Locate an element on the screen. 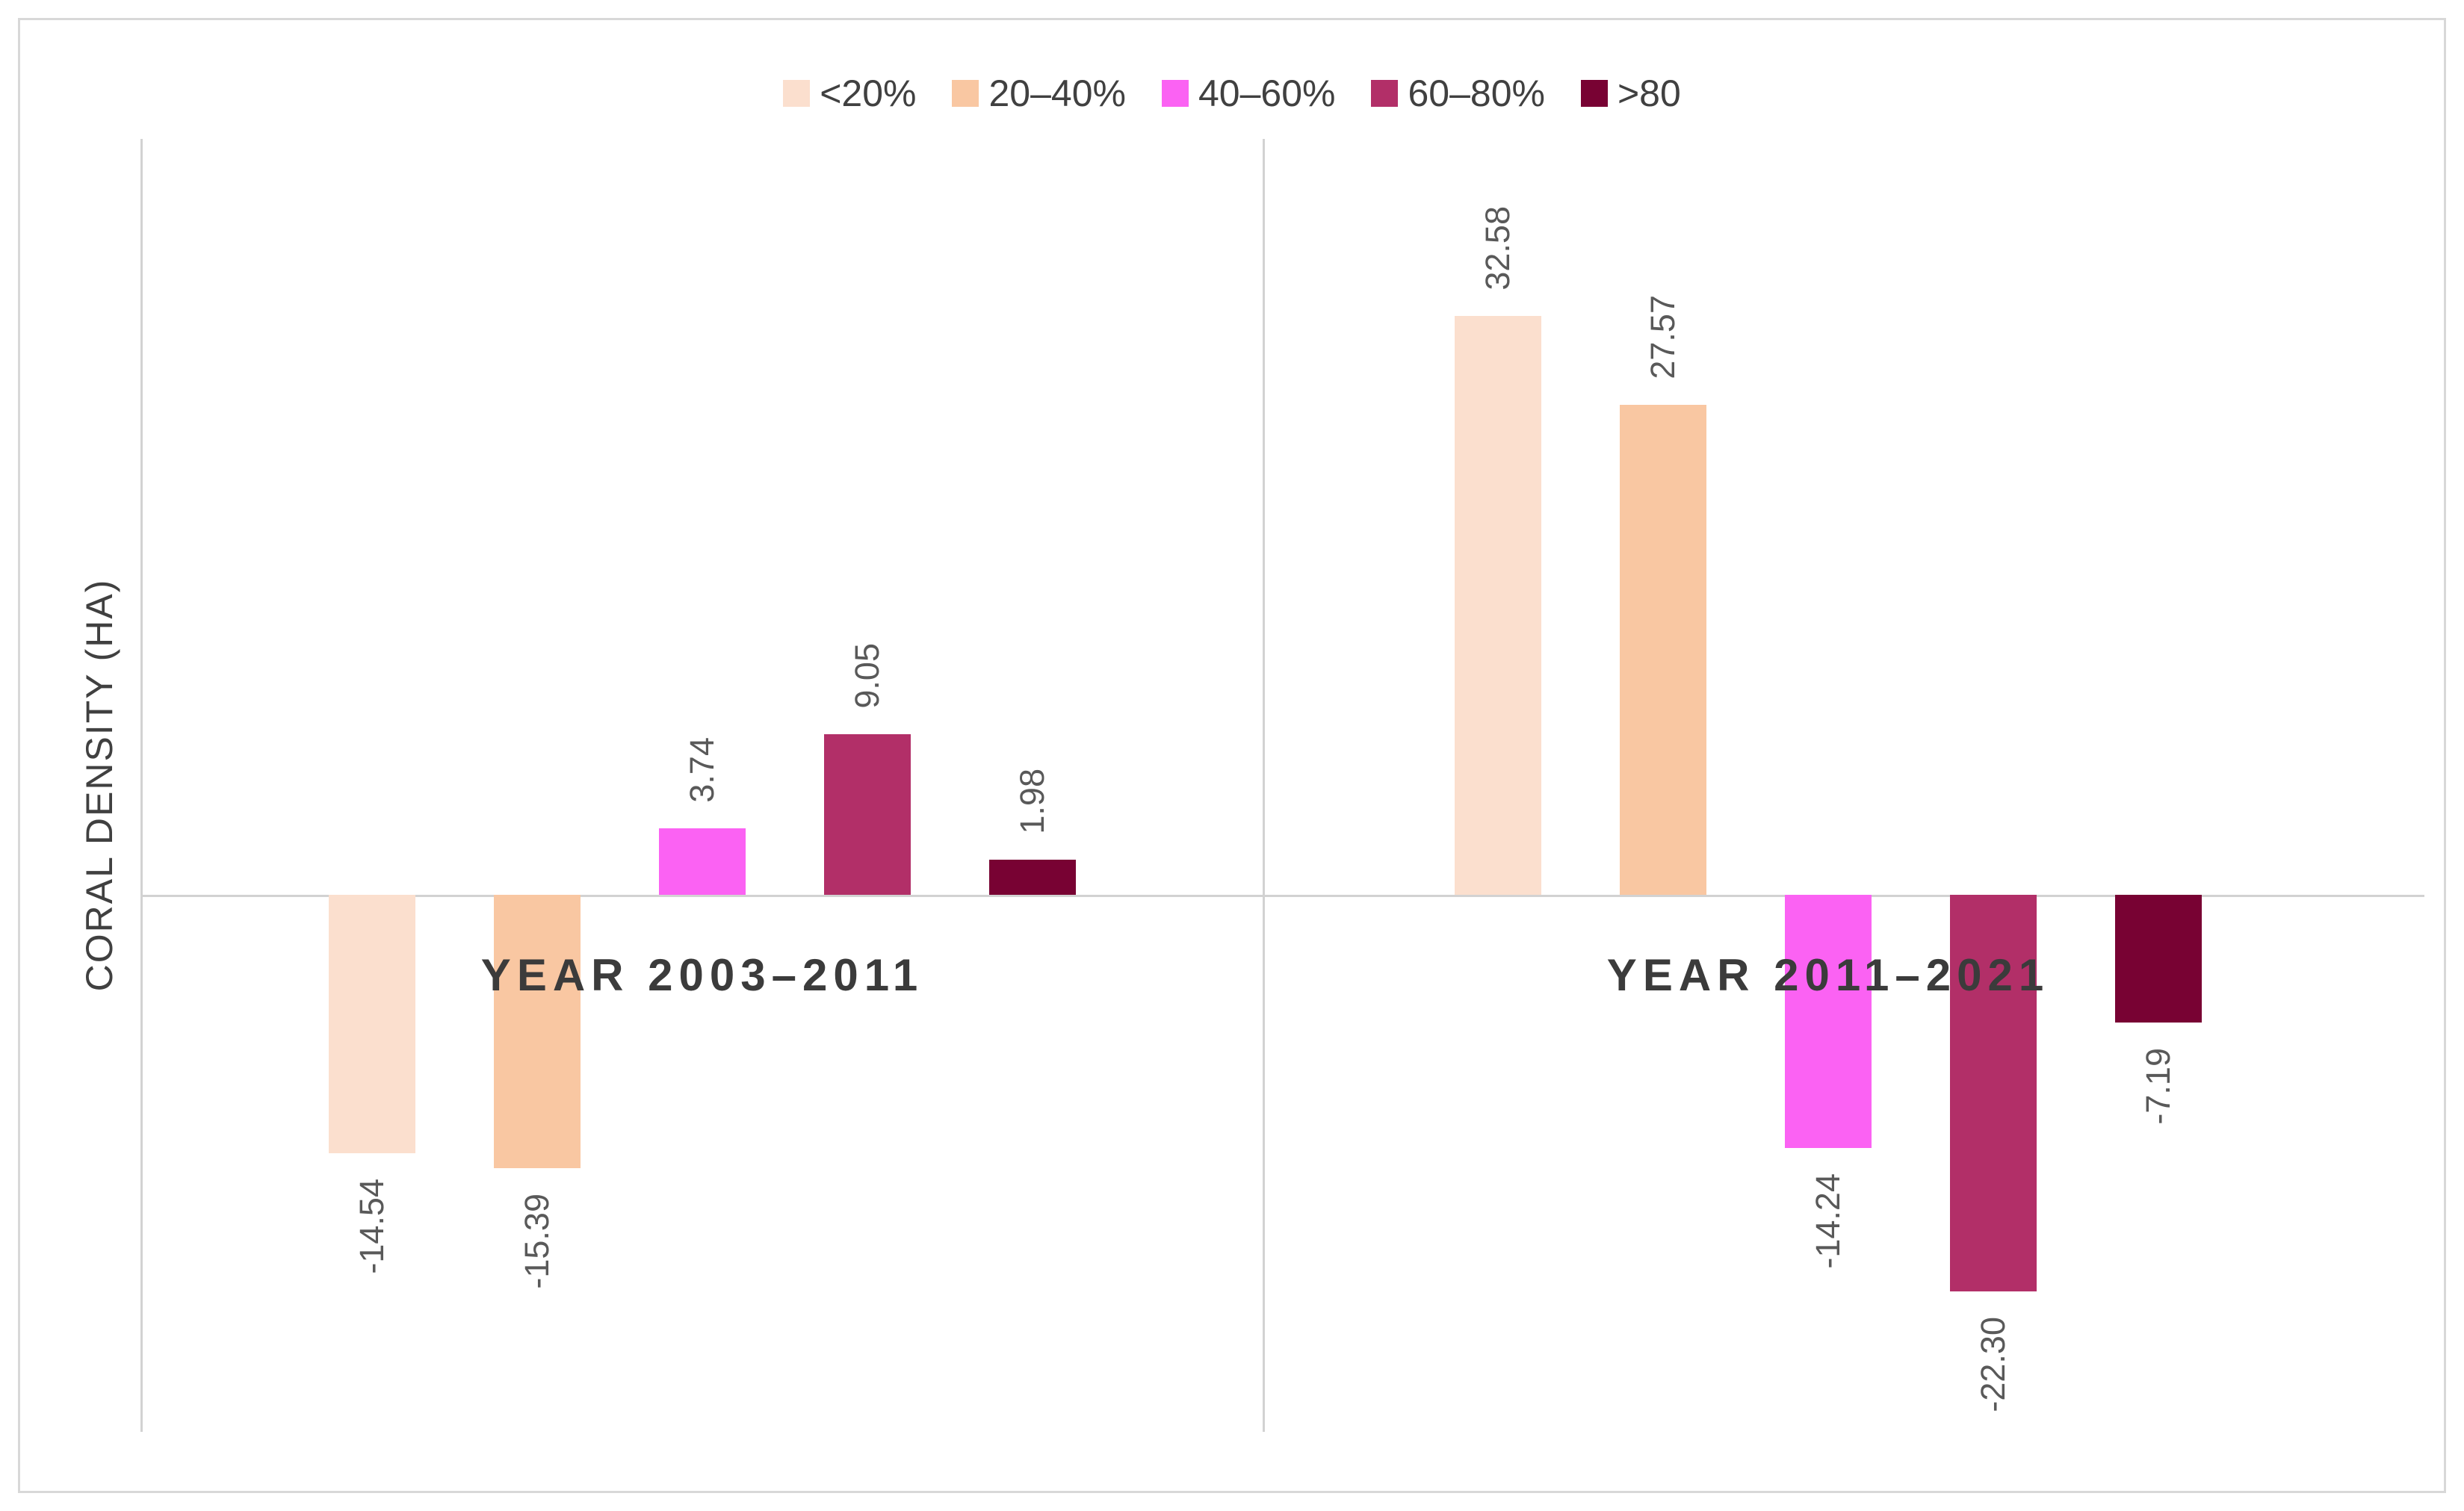 This screenshot has height=1511, width=2464. legend-swatch-gt80 is located at coordinates (1594, 93).